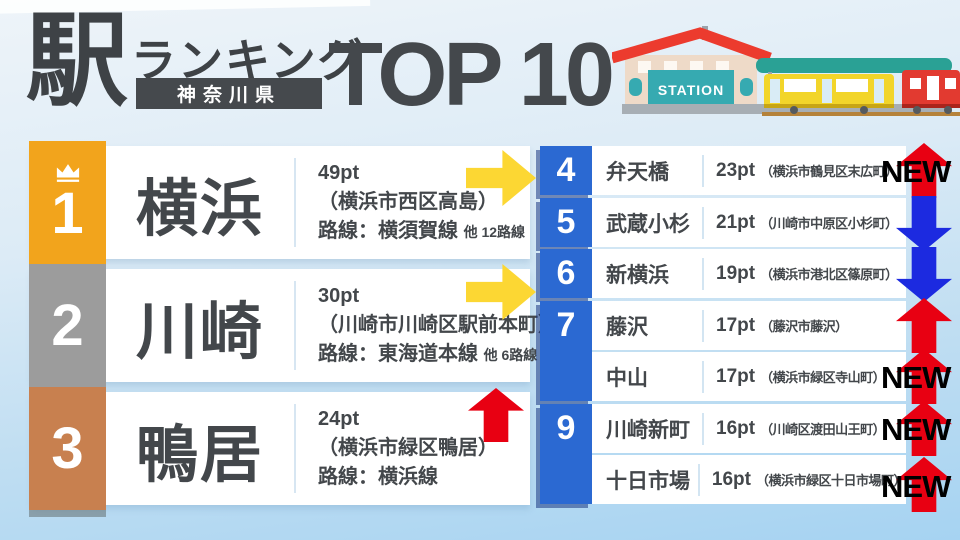  Describe the element at coordinates (282, 202) in the screenshot. I see `rank-1-card: 1 横浜 49pt （横浜市西区高島） 路線：横須賀線 他 12路線` at that location.